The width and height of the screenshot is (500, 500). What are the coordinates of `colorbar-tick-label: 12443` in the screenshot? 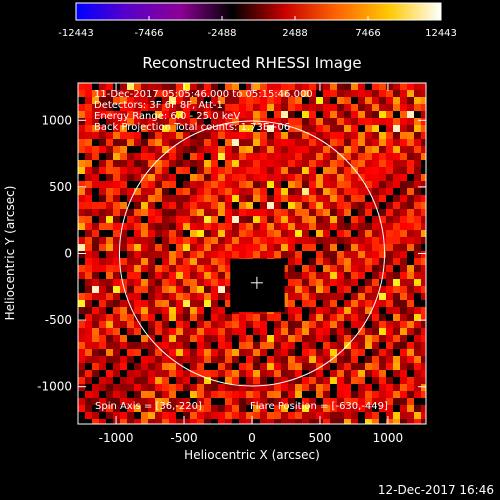 It's located at (441, 33).